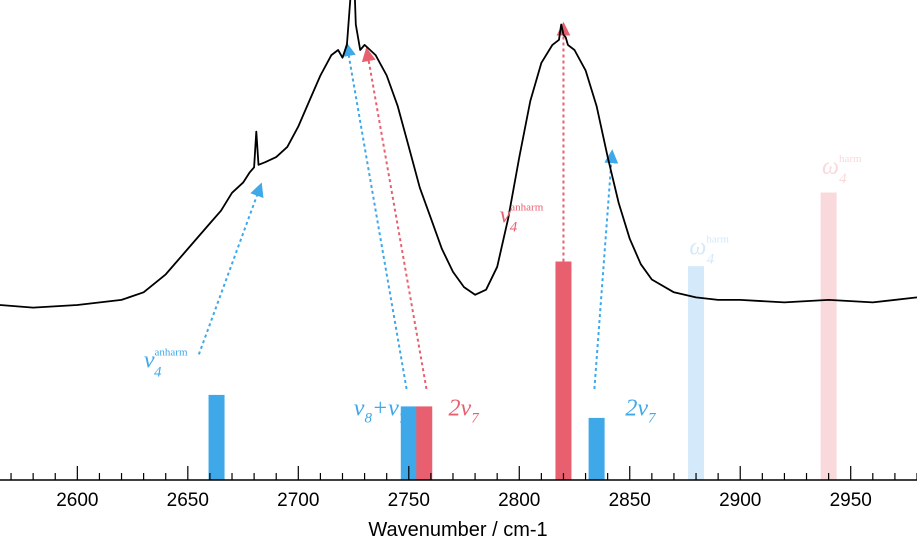 This screenshot has width=917, height=544. What do you see at coordinates (409, 500) in the screenshot?
I see `x-tick-label-2750: 2750` at bounding box center [409, 500].